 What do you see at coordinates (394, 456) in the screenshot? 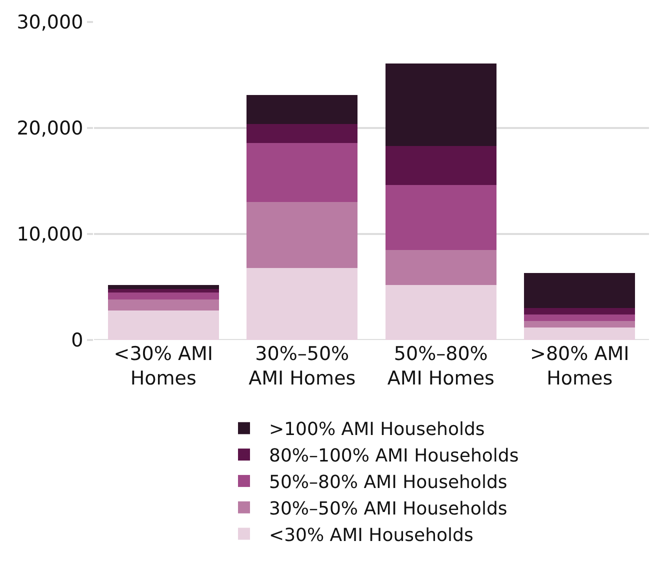
I see `legend-label: 80%–100% AMI Households` at bounding box center [394, 456].